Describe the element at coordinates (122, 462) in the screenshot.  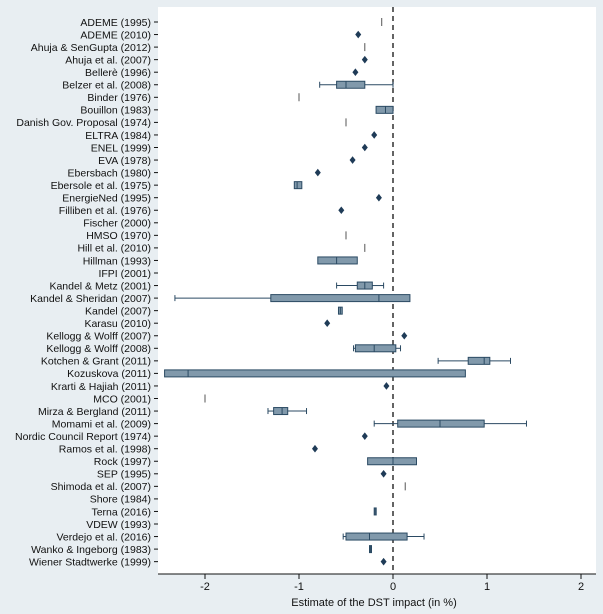
I see `study-label: Rock (1997)` at that location.